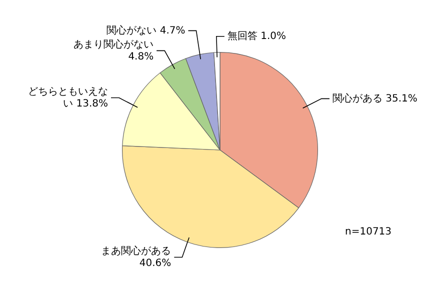  I want to click on slice-label: あまり関心がない, so click(114, 44).